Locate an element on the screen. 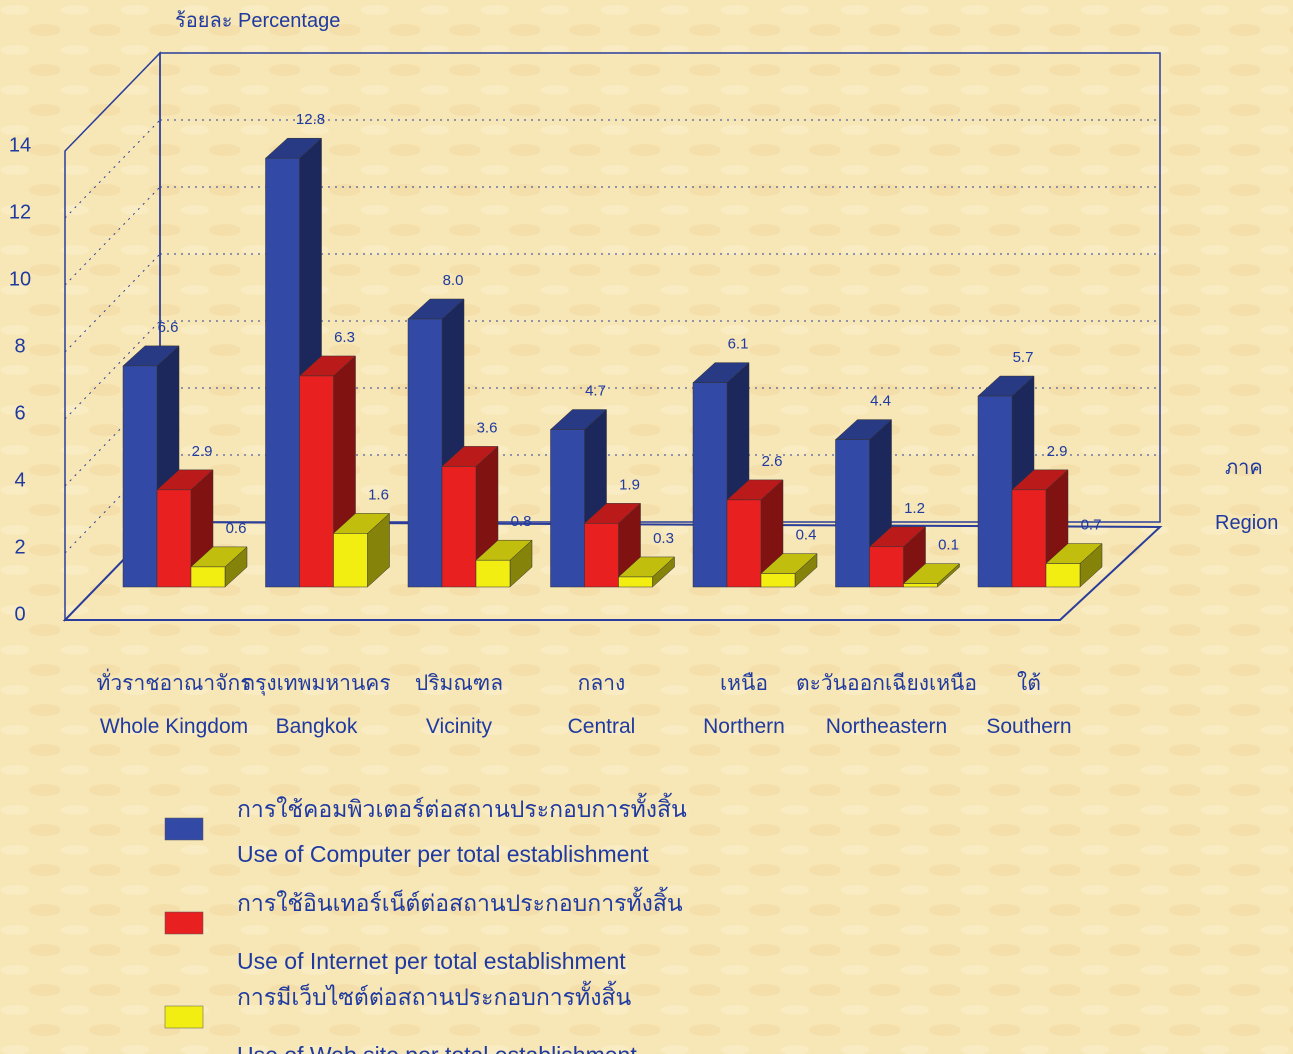 This screenshot has height=1054, width=1293. x-tick-label: ทั่วราชอาณาจักร is located at coordinates (174, 681).